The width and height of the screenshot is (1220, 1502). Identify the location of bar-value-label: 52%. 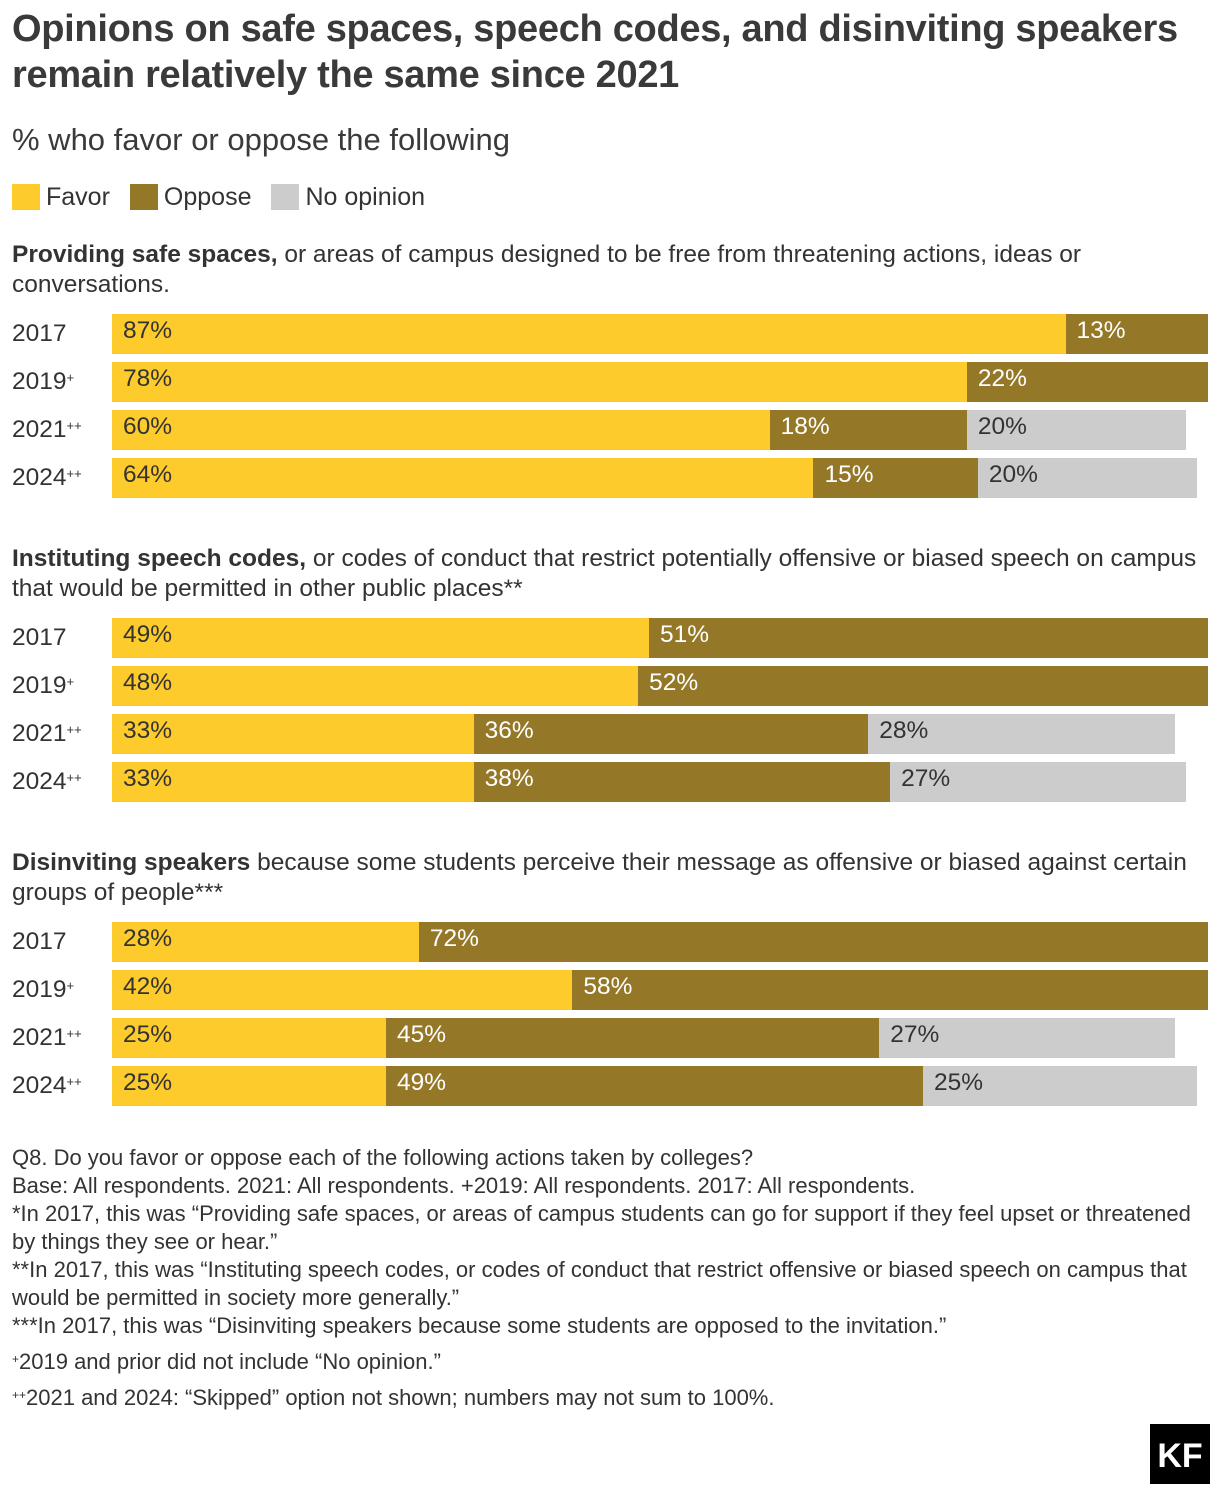
(674, 682).